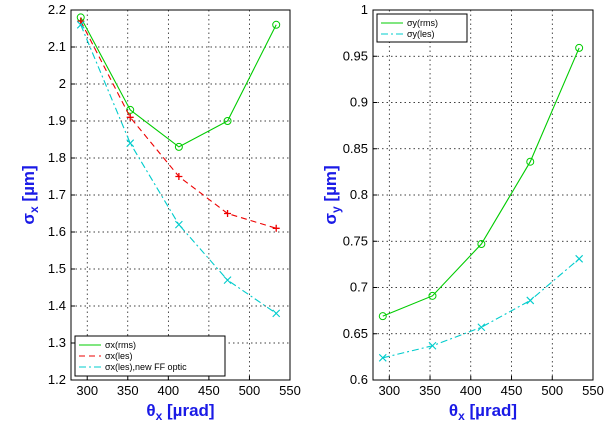 This screenshot has width=616, height=425. Describe the element at coordinates (359, 379) in the screenshot. I see `y-tick-label: 0.6` at that location.